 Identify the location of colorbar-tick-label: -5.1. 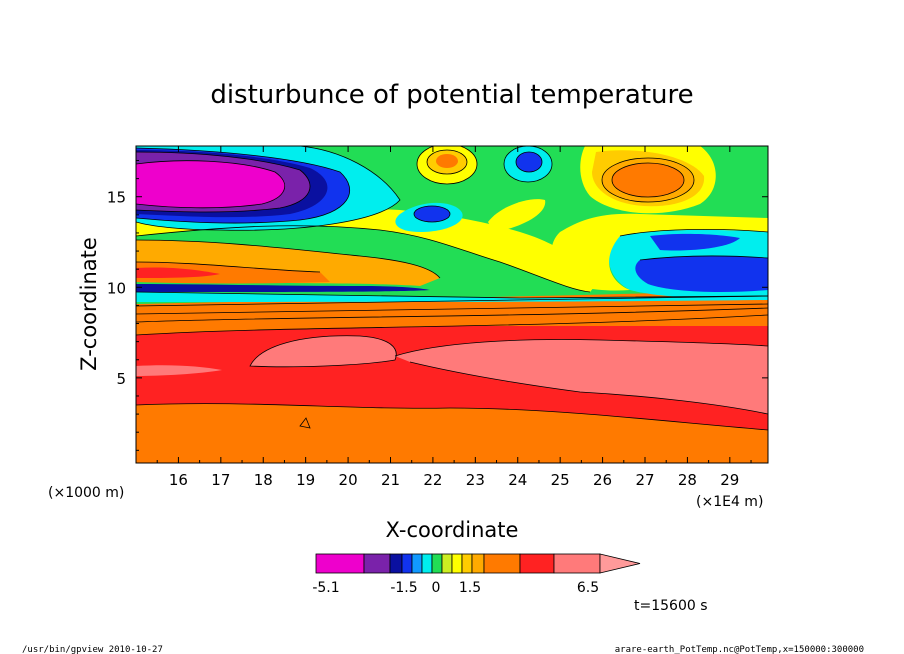
(325, 588).